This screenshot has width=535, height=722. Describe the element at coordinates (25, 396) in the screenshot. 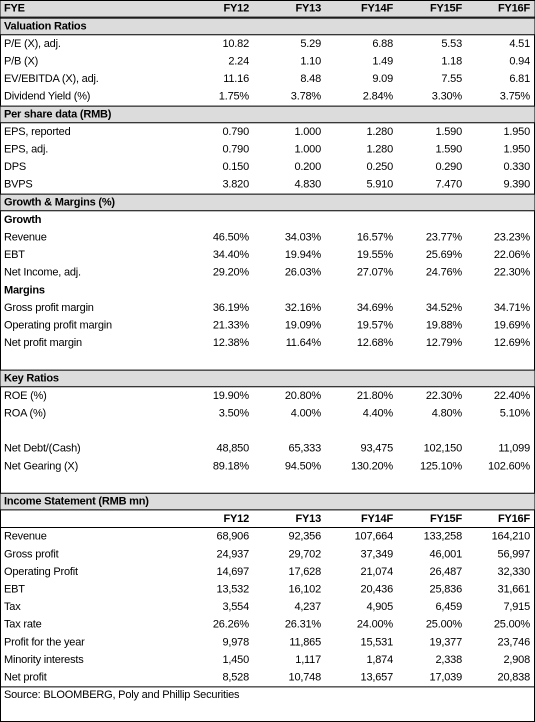

I see `row-label: ROE (%)` at that location.